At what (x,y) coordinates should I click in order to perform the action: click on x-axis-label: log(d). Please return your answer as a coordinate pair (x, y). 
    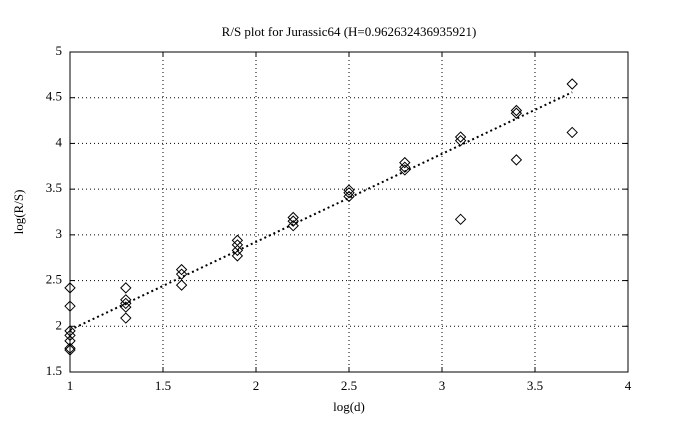
    Looking at the image, I should click on (349, 406).